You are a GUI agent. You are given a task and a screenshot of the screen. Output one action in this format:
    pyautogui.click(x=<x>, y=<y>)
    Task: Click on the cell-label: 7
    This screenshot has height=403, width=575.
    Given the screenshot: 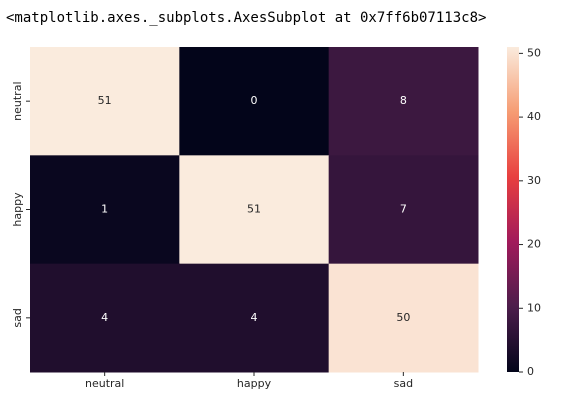 What is the action you would take?
    pyautogui.click(x=403, y=209)
    